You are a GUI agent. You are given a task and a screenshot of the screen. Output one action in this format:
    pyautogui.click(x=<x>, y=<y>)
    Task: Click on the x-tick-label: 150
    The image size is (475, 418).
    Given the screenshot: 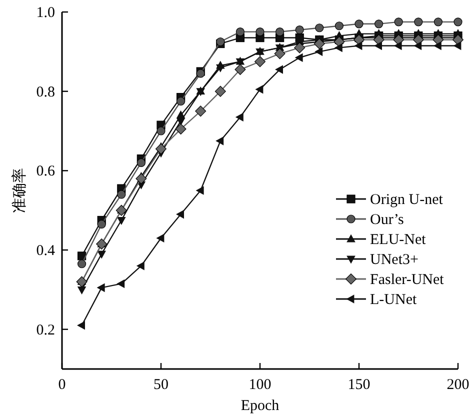 What is the action you would take?
    pyautogui.click(x=359, y=385)
    